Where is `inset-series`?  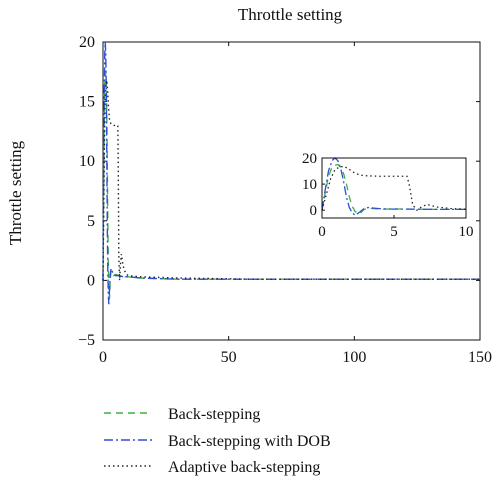 inset-series is located at coordinates (394, 187).